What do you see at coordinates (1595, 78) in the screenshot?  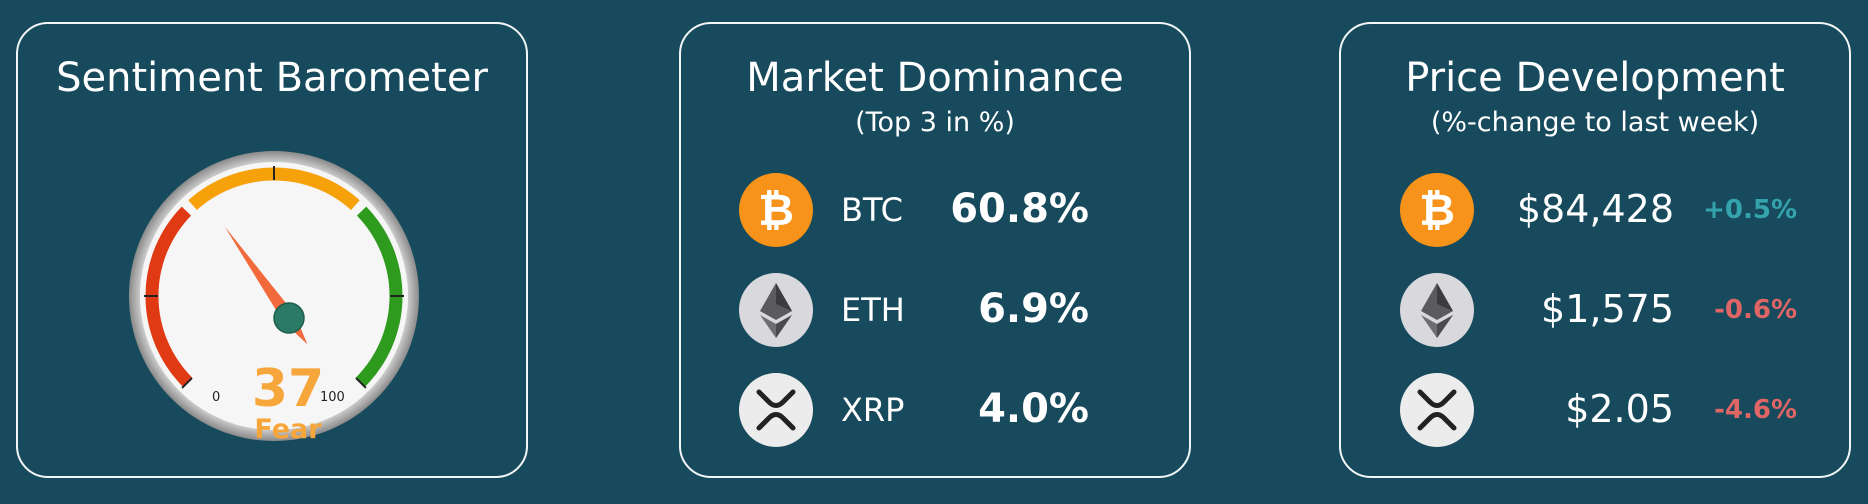 I see `price-title: Price Development` at bounding box center [1595, 78].